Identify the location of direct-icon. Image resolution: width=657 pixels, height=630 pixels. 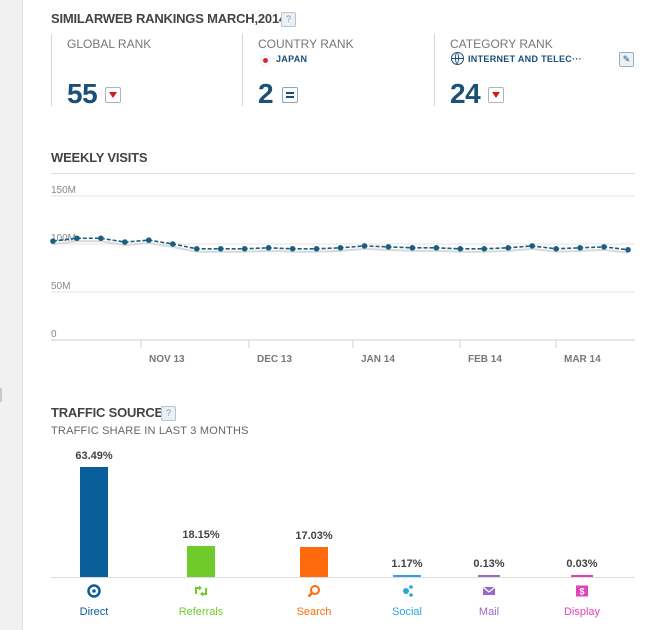
(94, 591).